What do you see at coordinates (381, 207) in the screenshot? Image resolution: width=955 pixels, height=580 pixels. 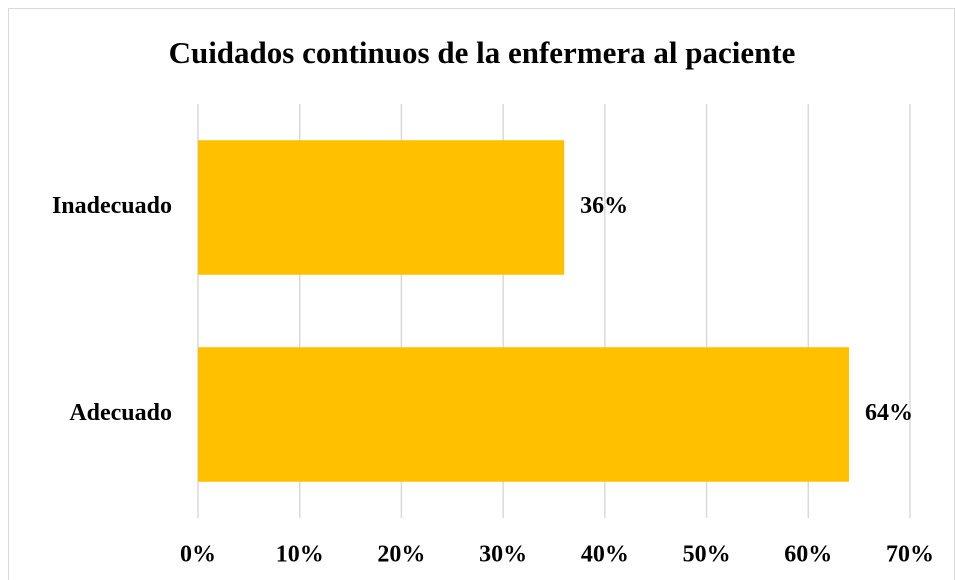 I see `bar` at bounding box center [381, 207].